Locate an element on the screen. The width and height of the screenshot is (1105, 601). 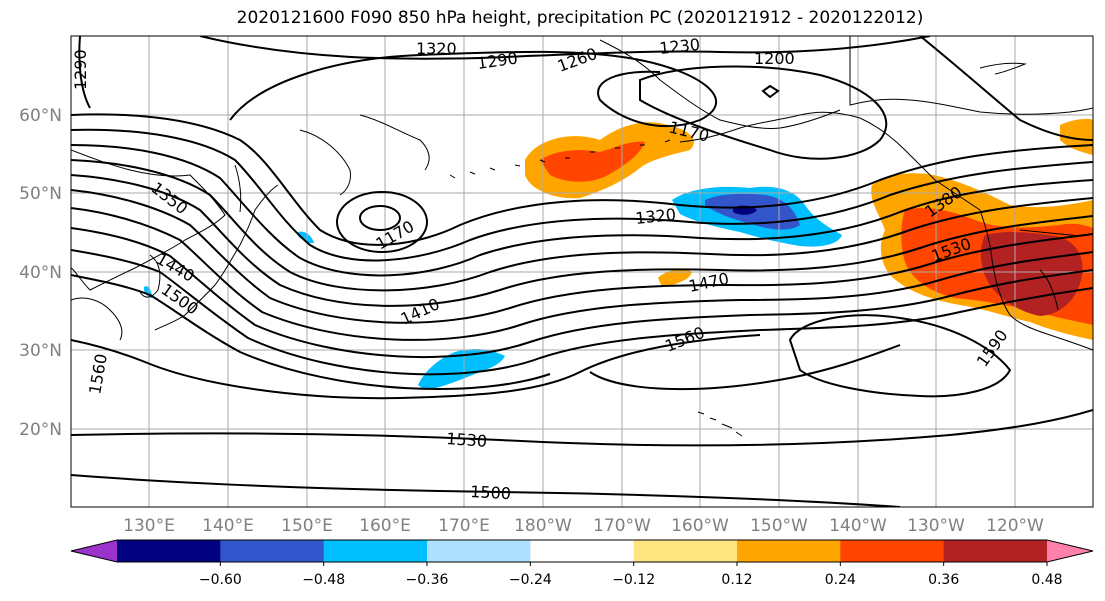
lon-label: 130°W is located at coordinates (936, 526).